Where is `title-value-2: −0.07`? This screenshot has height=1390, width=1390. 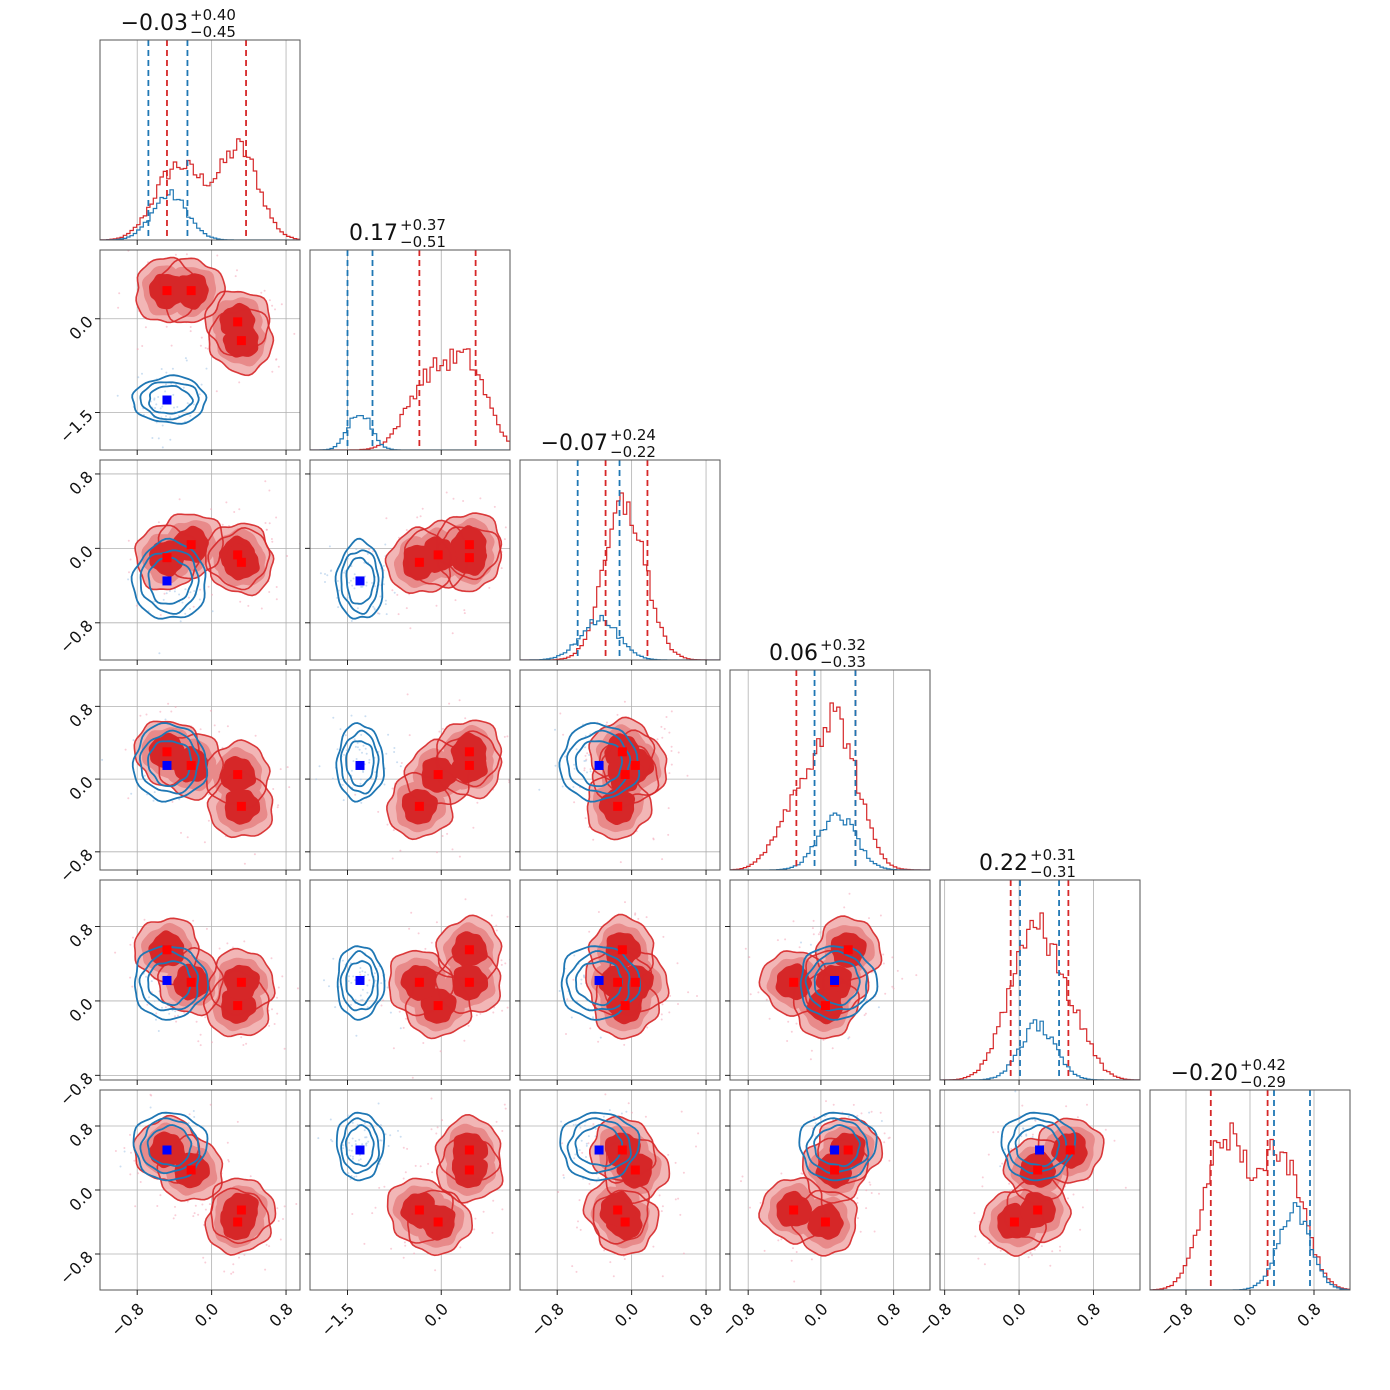
title-value-2: −0.07 is located at coordinates (574, 443).